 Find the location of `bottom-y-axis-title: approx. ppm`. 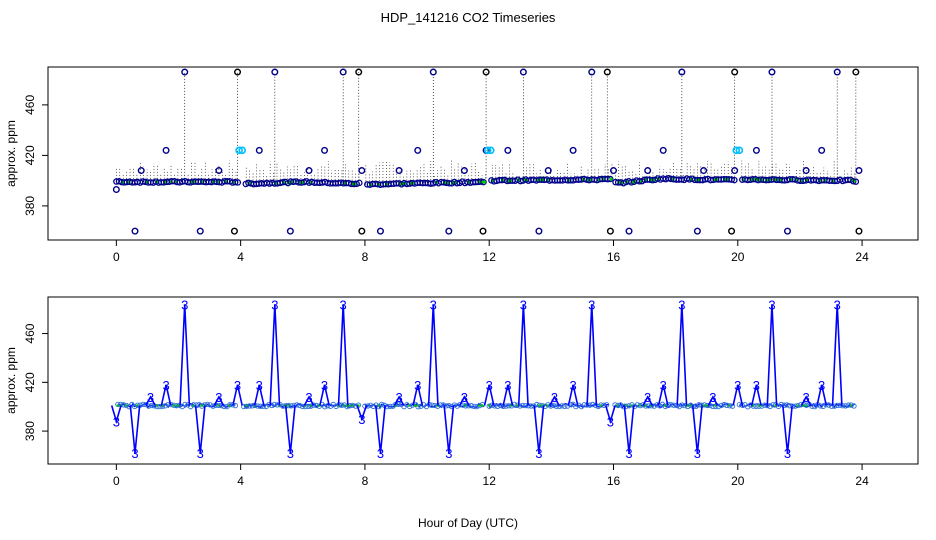

bottom-y-axis-title: approx. ppm is located at coordinates (11, 380).